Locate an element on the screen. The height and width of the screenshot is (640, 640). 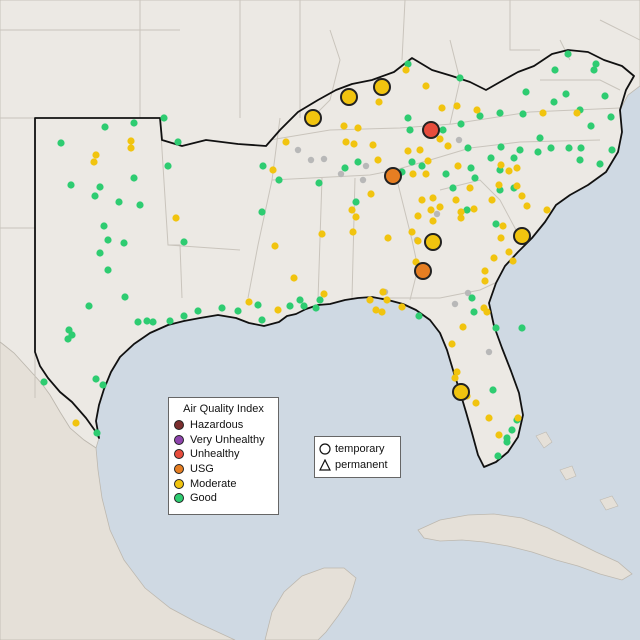
legend-item-permanent: permanent is located at coordinates (357, 465).